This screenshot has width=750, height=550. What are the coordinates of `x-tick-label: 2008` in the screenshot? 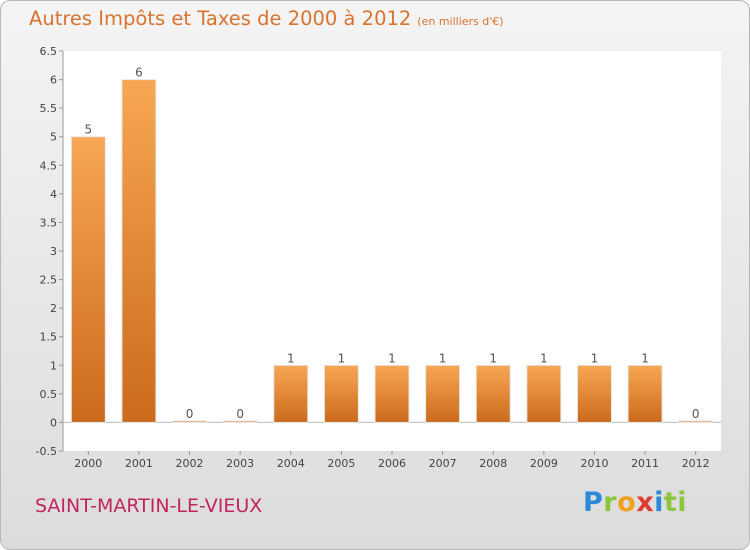 It's located at (493, 463).